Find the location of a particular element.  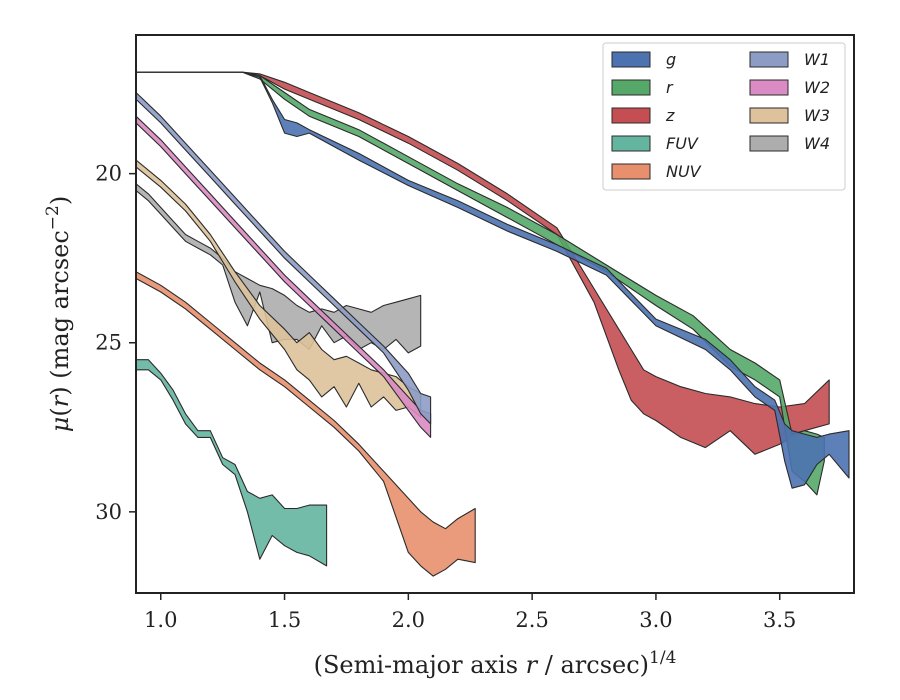

legend-label-w2: W2 is located at coordinates (817, 87).